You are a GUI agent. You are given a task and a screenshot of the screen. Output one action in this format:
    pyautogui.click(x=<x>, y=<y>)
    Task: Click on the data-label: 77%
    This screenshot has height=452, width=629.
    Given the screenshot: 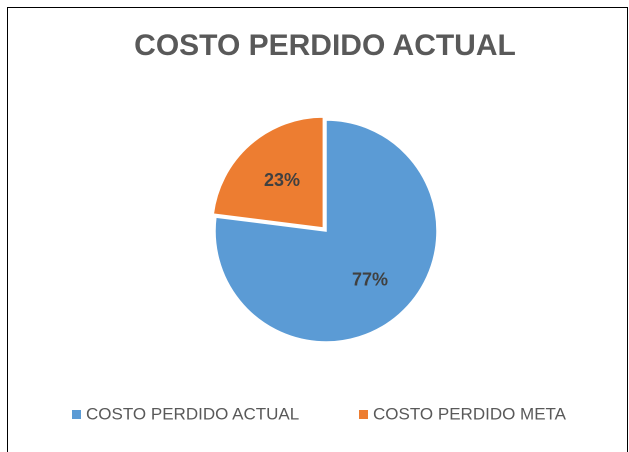 What is the action you would take?
    pyautogui.click(x=370, y=280)
    